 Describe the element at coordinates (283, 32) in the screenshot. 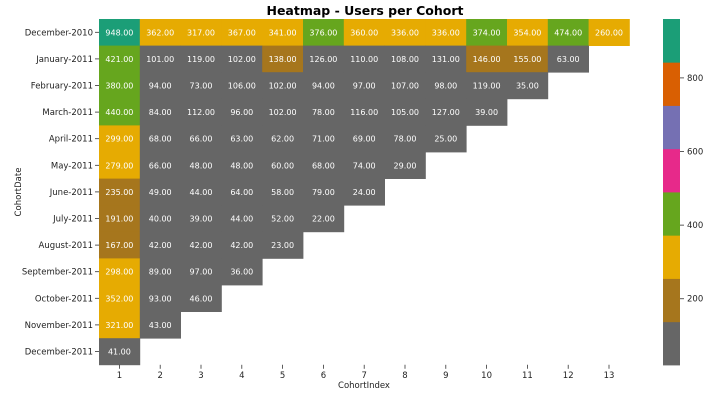

I see `cell-value-label: 341.00` at that location.